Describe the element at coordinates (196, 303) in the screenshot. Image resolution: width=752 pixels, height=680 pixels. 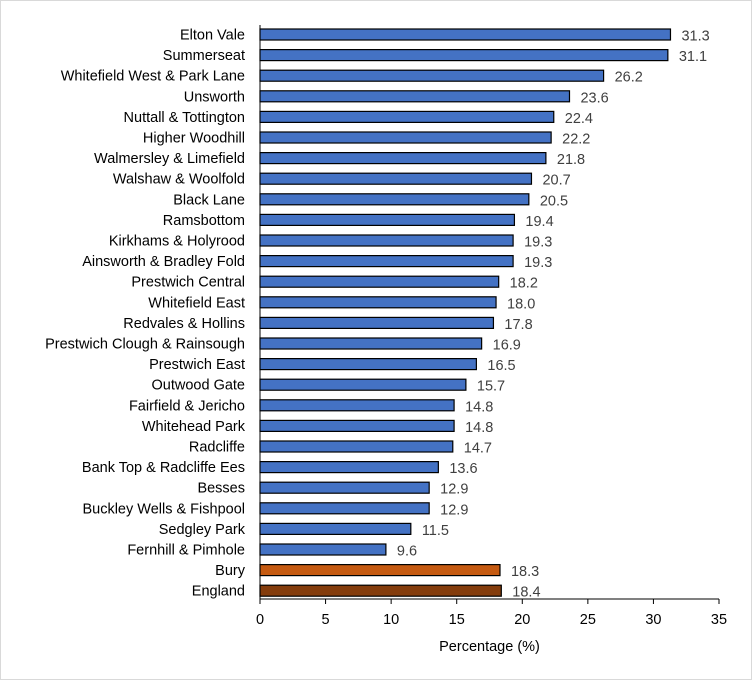
I see `category-label: Whitefield East` at that location.